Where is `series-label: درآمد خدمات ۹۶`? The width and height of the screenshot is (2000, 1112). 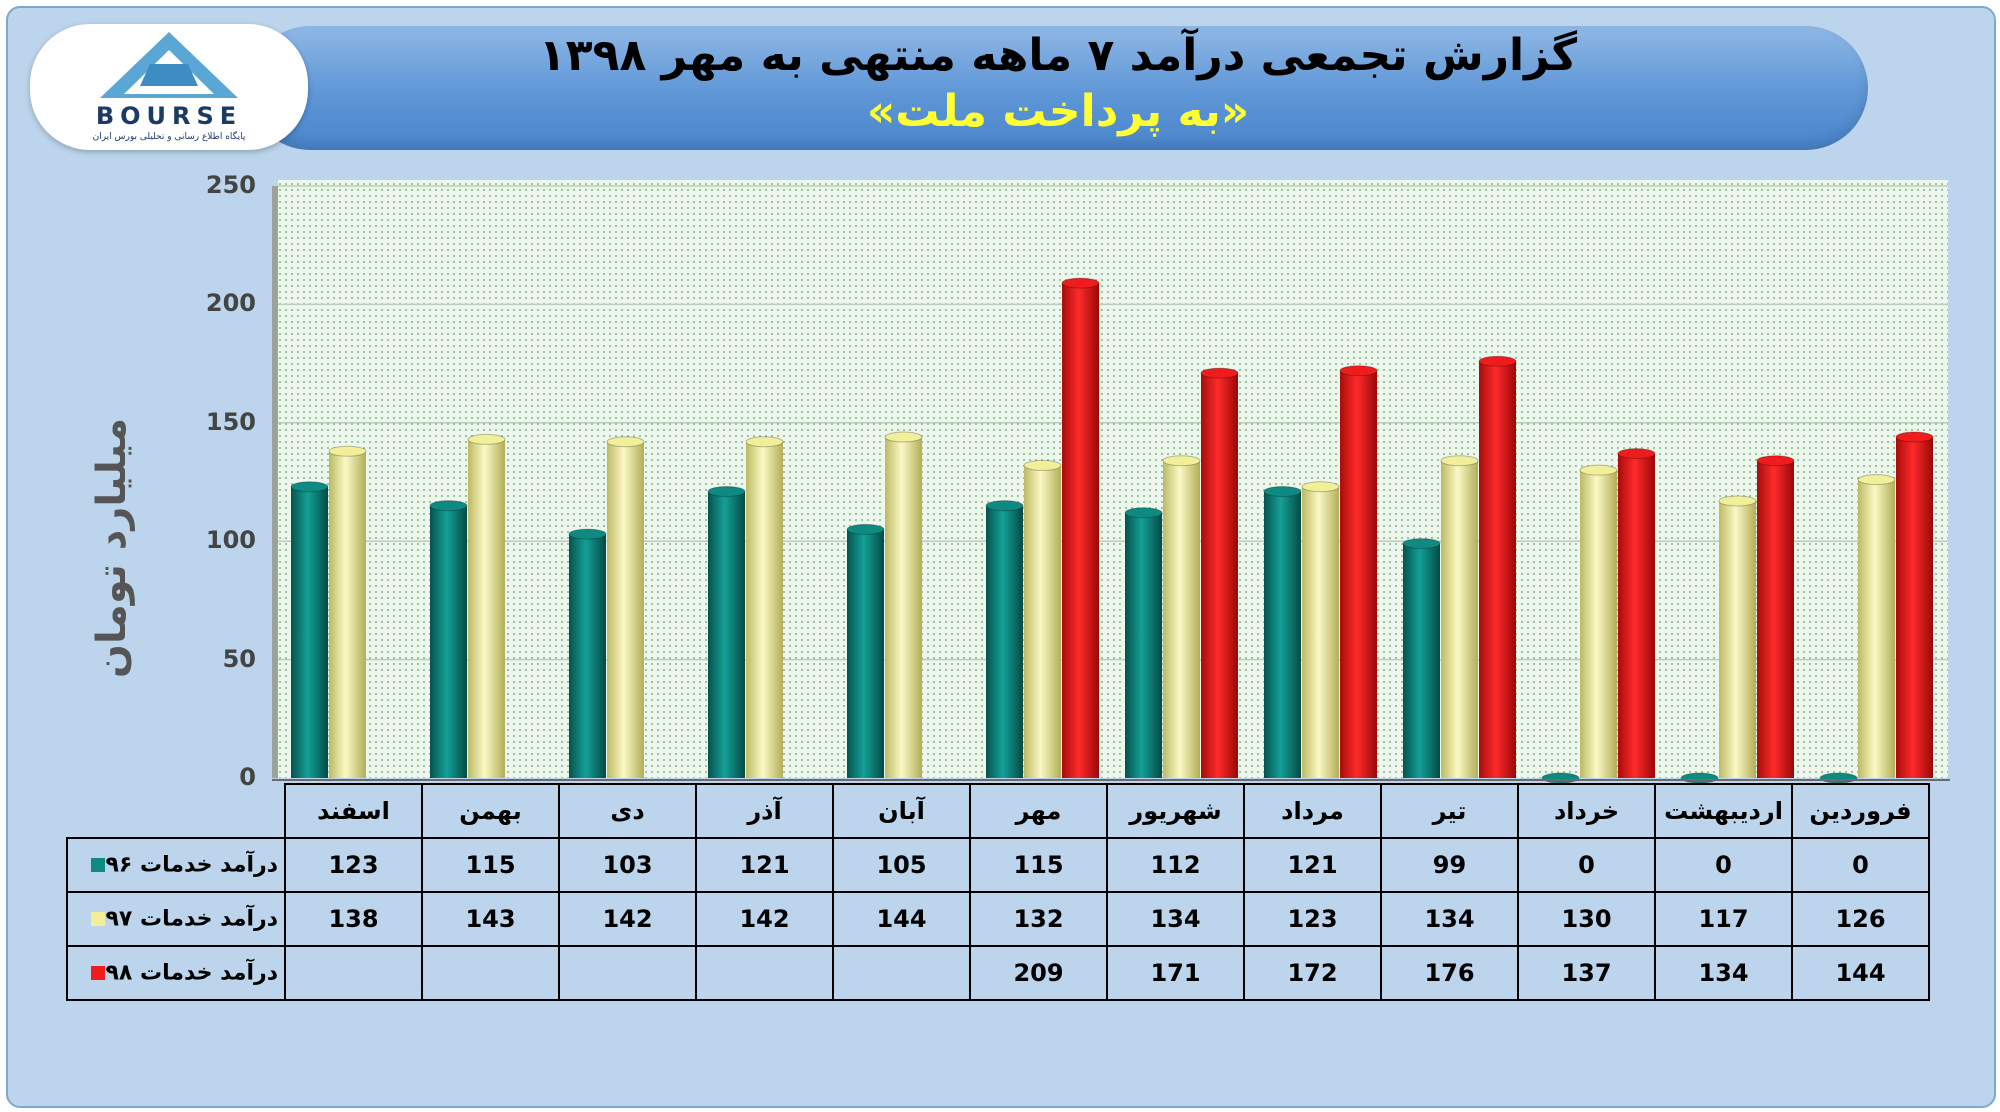 series-label: درآمد خدمات ۹۶ is located at coordinates (176, 865).